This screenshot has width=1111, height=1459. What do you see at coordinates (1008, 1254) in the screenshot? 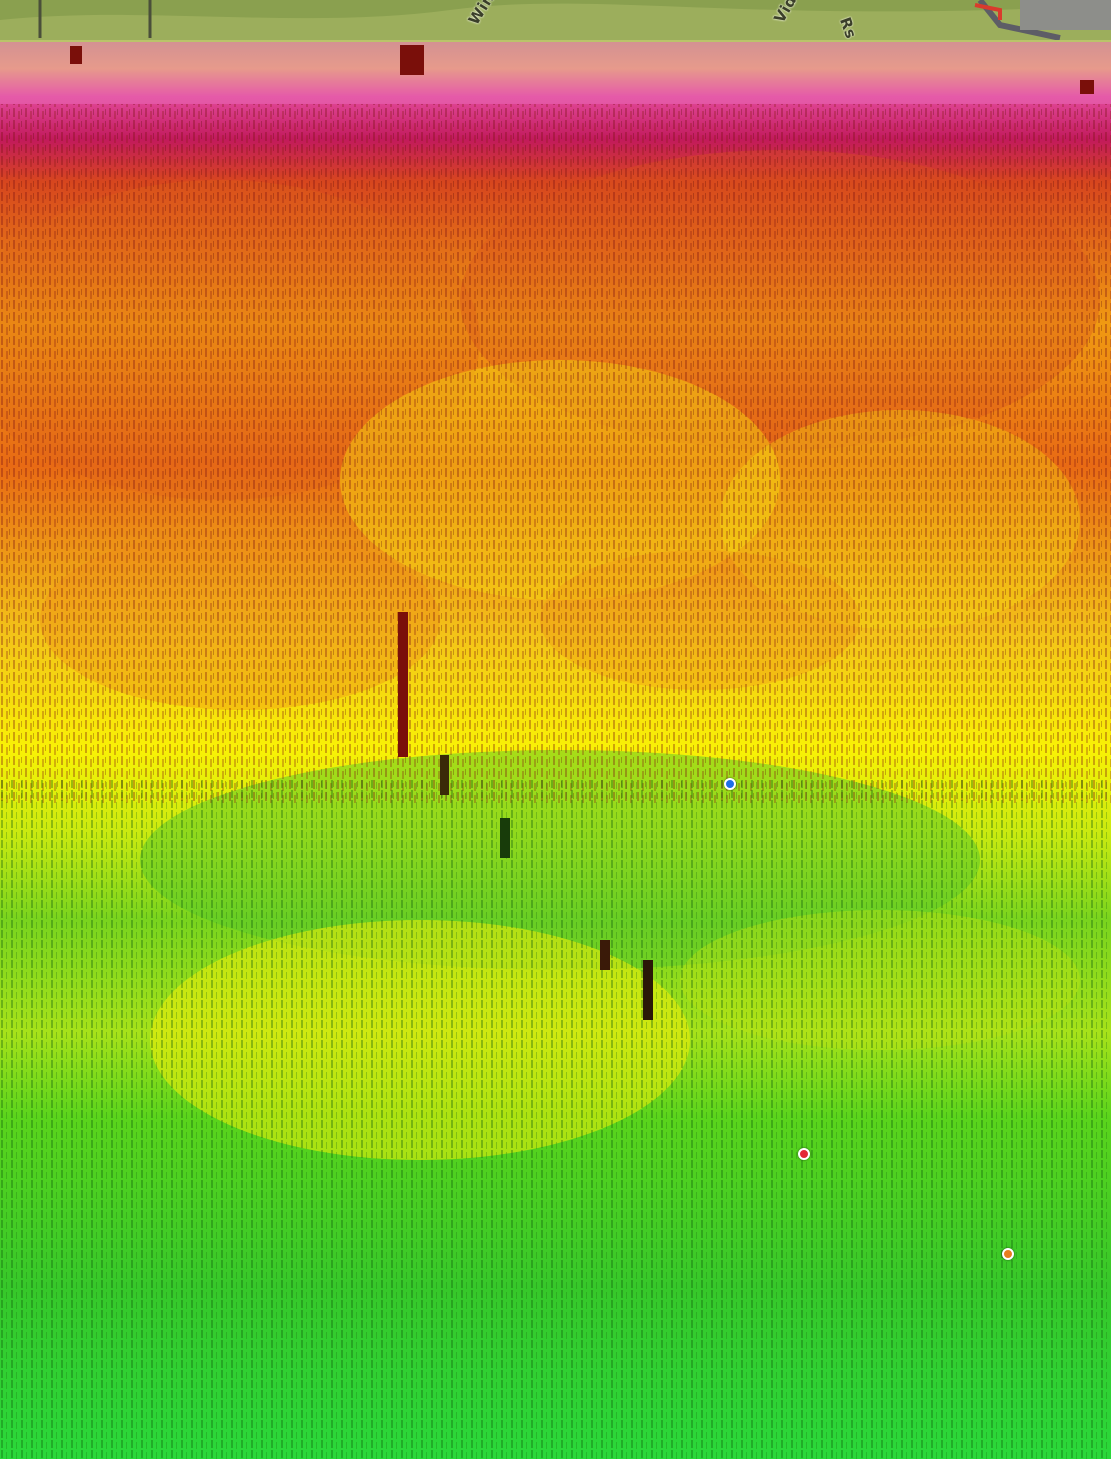
I see `map-marker-orange` at bounding box center [1008, 1254].